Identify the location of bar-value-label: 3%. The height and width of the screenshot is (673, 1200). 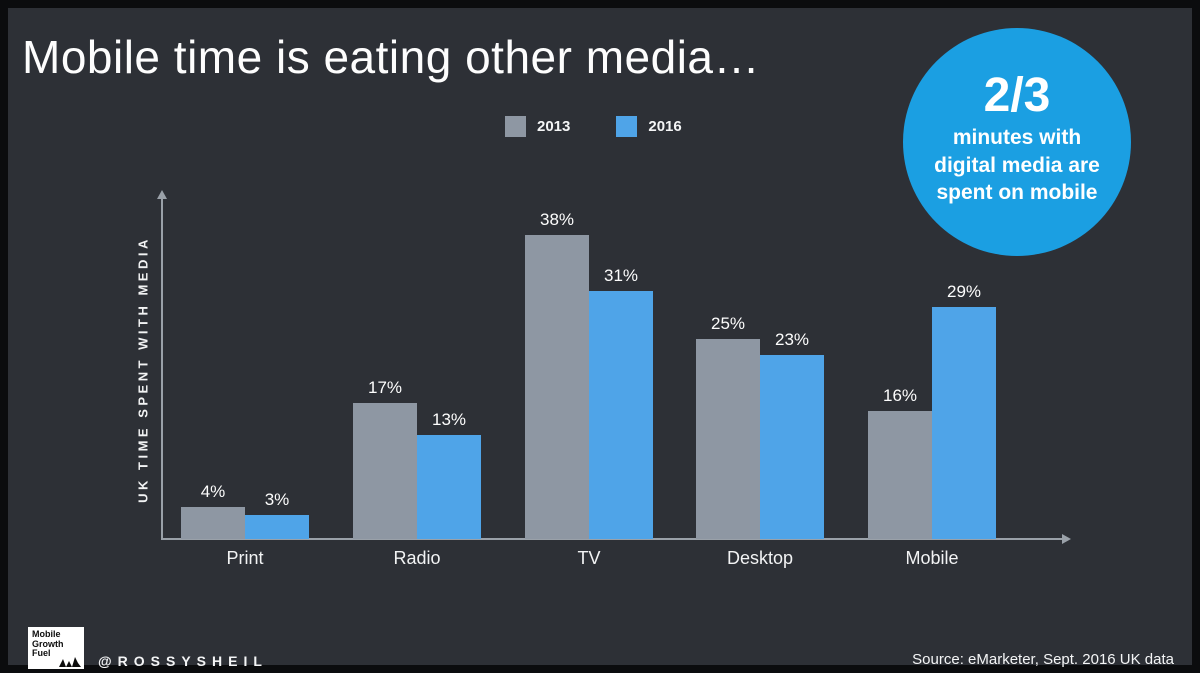
(277, 499).